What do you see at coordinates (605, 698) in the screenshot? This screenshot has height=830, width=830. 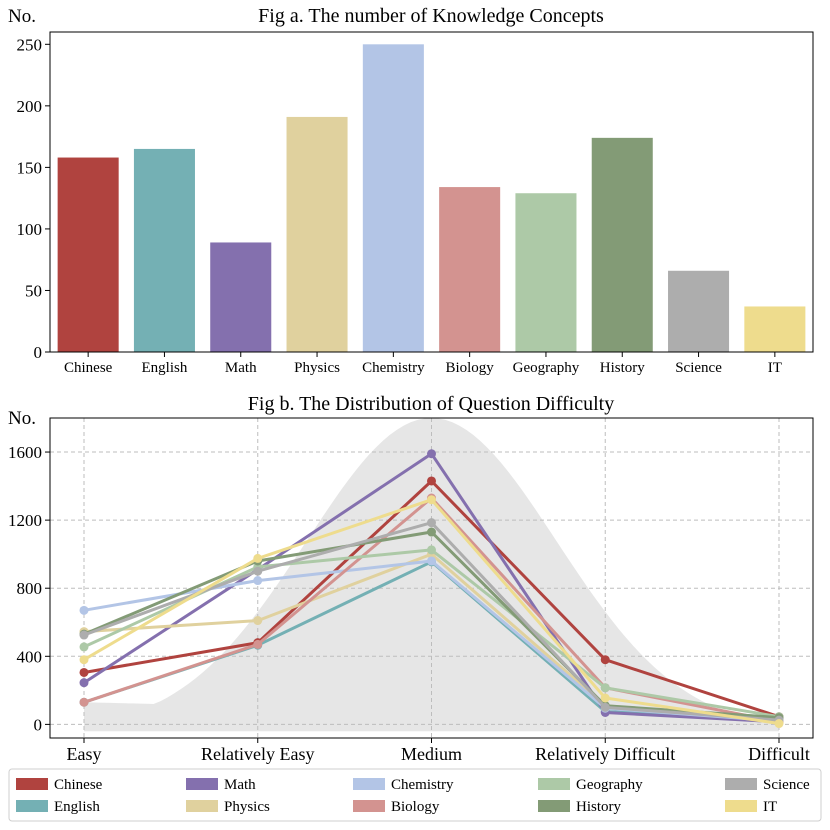 I see `point-it-relatively-difficult` at bounding box center [605, 698].